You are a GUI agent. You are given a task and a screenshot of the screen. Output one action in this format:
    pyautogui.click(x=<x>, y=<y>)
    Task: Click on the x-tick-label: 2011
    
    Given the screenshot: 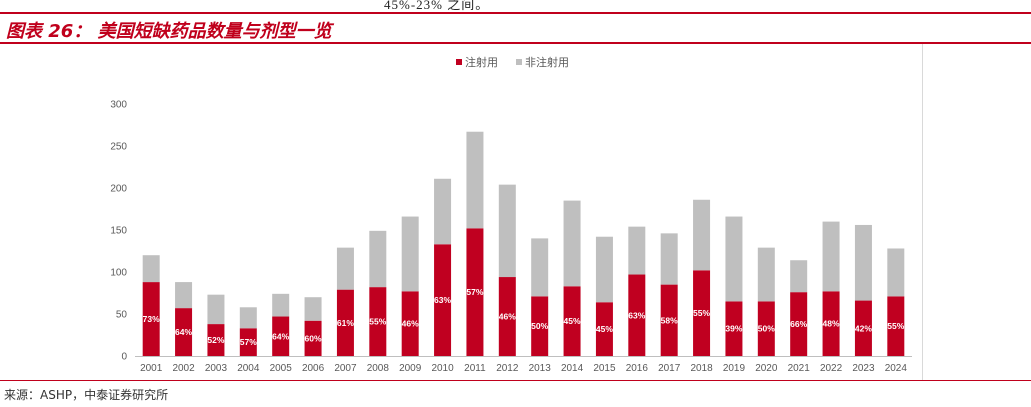 What is the action you would take?
    pyautogui.click(x=475, y=368)
    